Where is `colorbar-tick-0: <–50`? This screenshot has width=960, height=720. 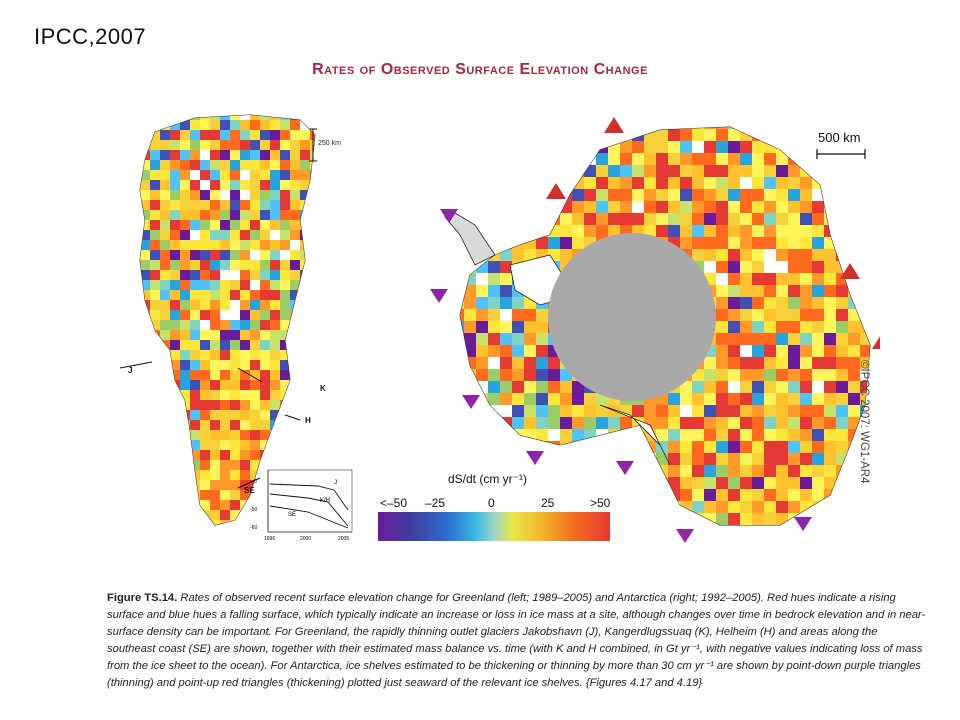
colorbar-tick-0: <–50 is located at coordinates (394, 503).